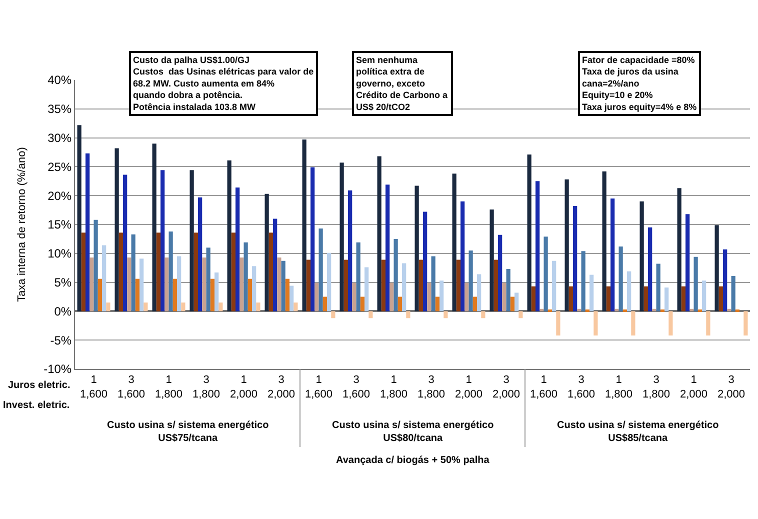  I want to click on y-tick-label: 30%, so click(60, 138).